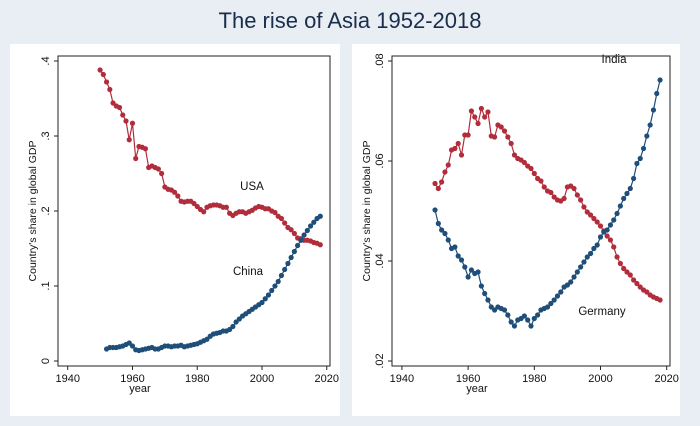  What do you see at coordinates (46, 361) in the screenshot?
I see `left-y-tick-label: 0` at bounding box center [46, 361].